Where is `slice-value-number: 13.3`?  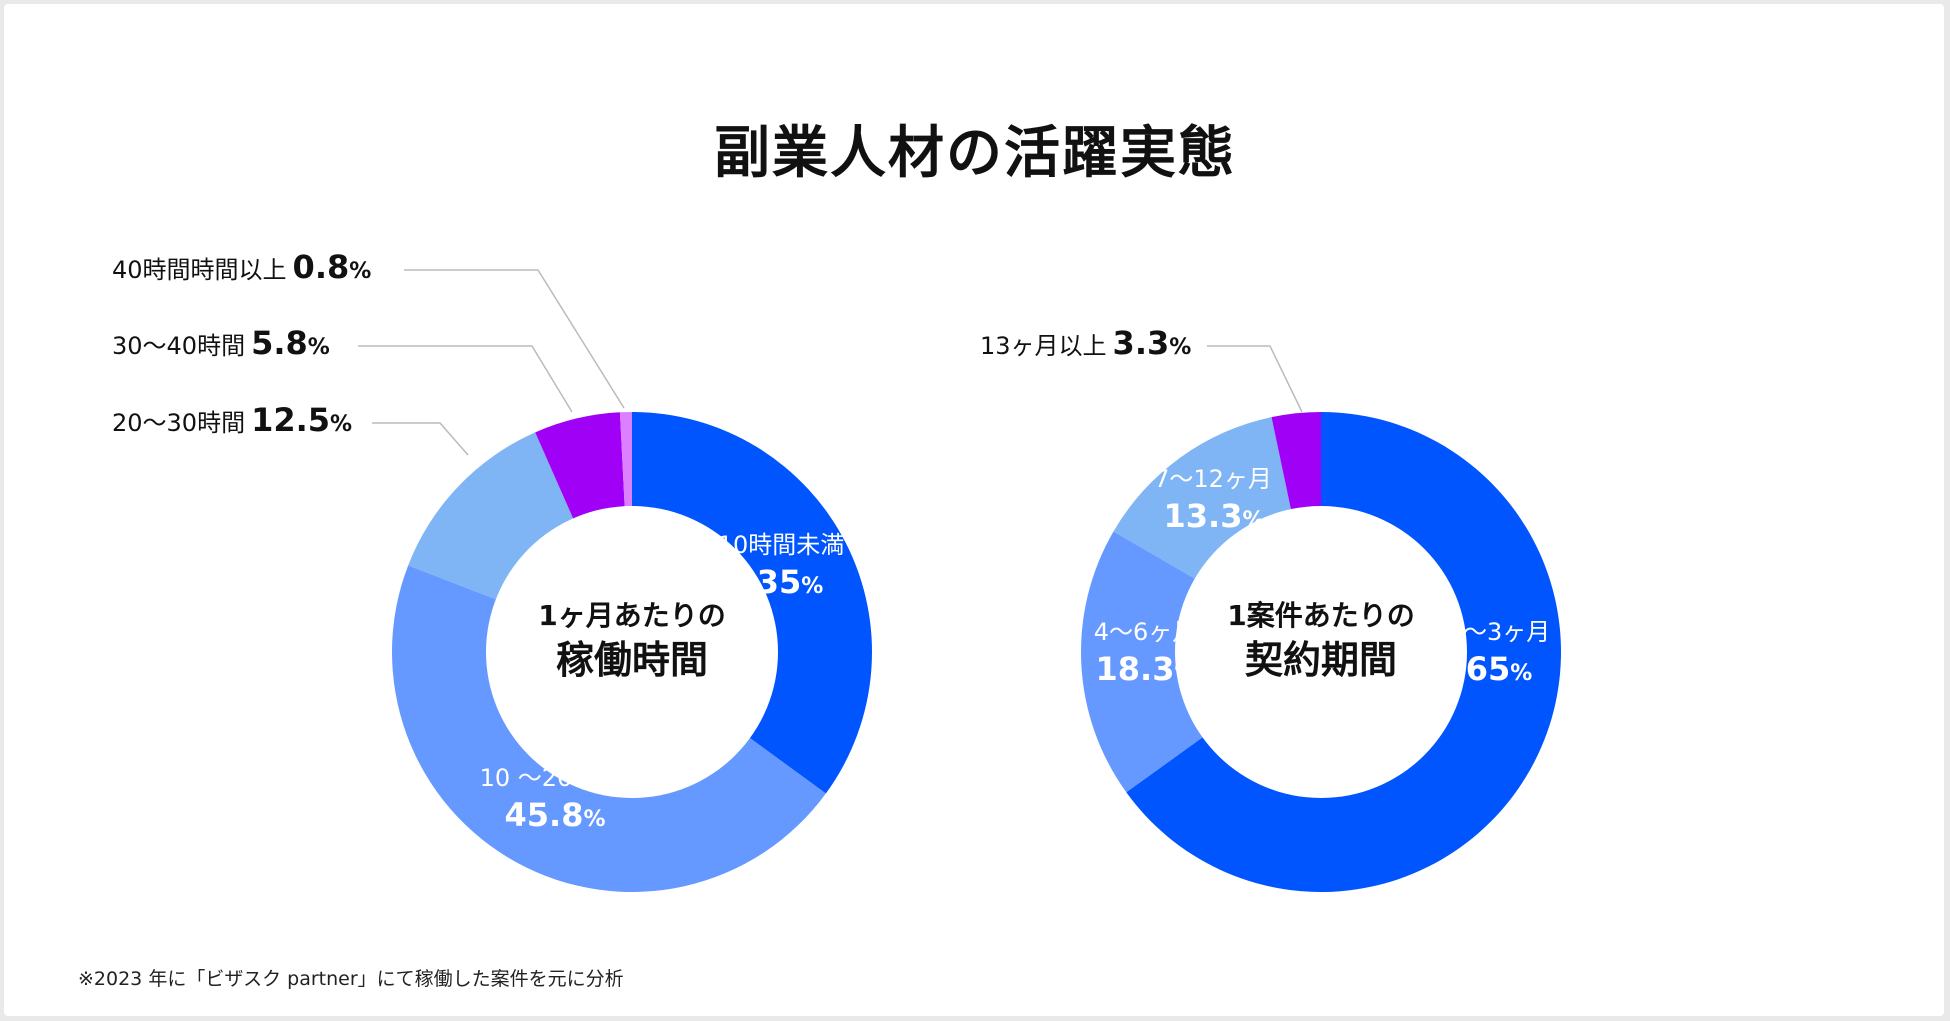 slice-value-number: 13.3 is located at coordinates (1203, 516).